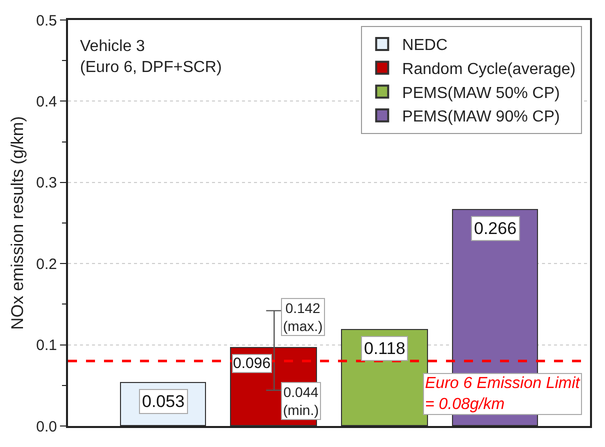 The height and width of the screenshot is (447, 605). What do you see at coordinates (481, 93) in the screenshot?
I see `legend-label: PEMS(MAW 50% CP)` at bounding box center [481, 93].